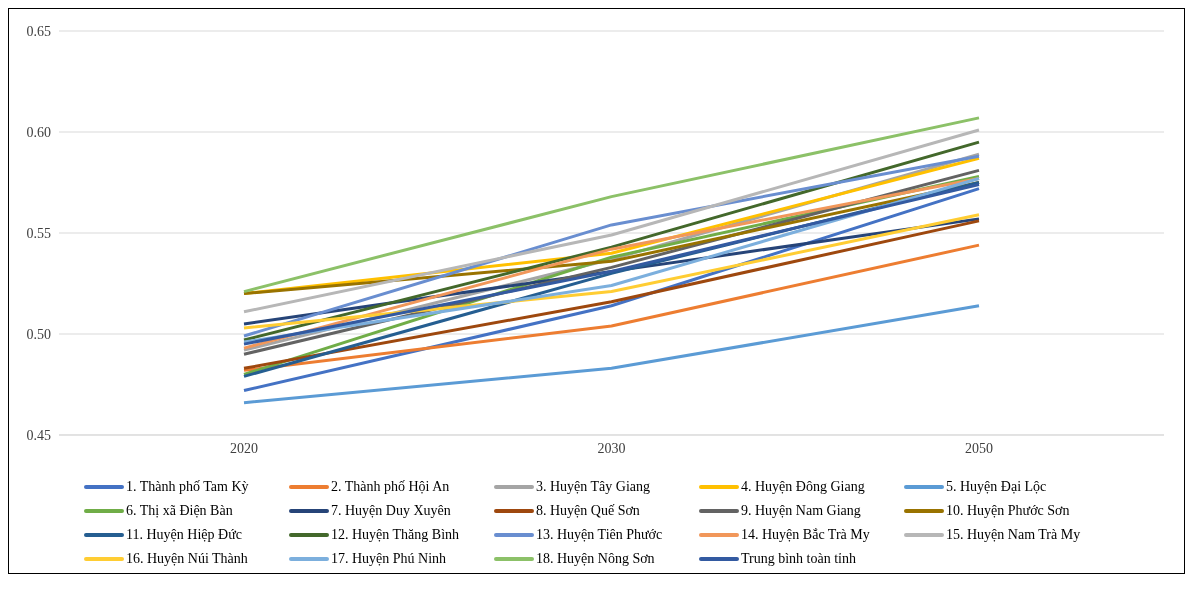 Image resolution: width=1193 pixels, height=599 pixels. I want to click on legend-label: 14. Huyện Bắc Trà My, so click(805, 535).